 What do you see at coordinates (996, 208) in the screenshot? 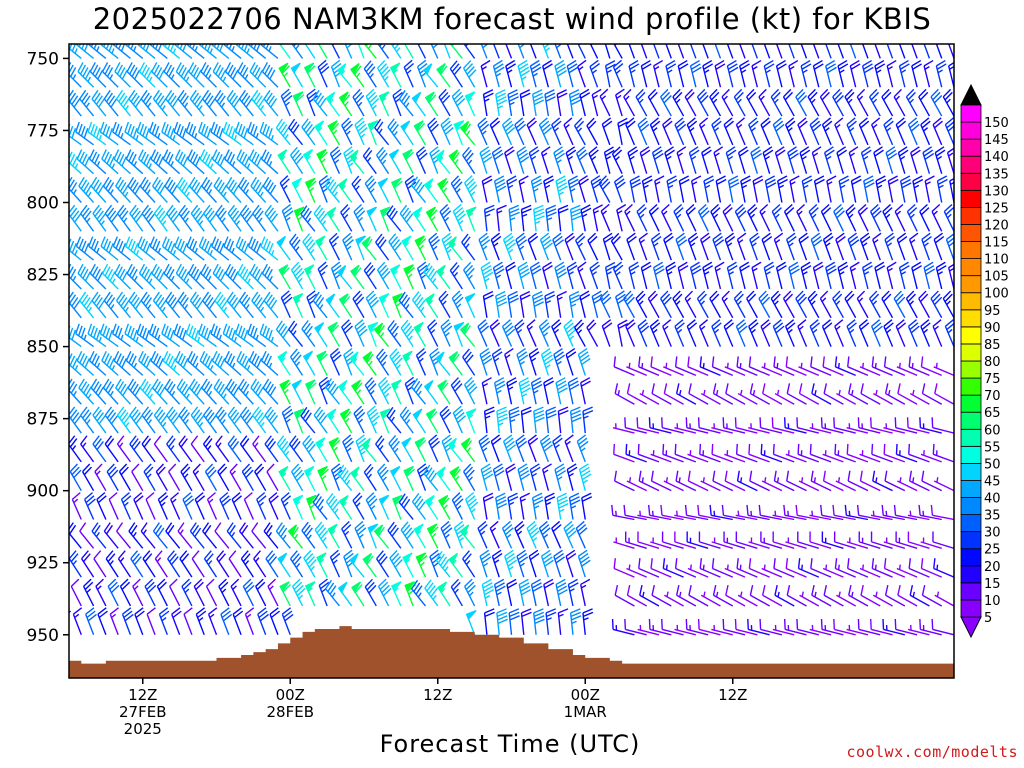
I see `colorbar-label: 125` at bounding box center [996, 208].